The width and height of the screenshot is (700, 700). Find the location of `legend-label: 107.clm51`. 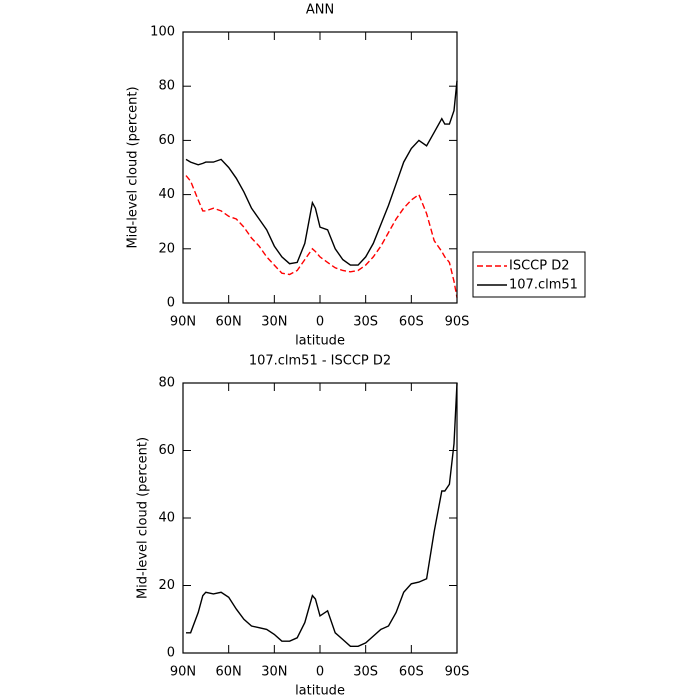

legend-label: 107.clm51 is located at coordinates (543, 285).